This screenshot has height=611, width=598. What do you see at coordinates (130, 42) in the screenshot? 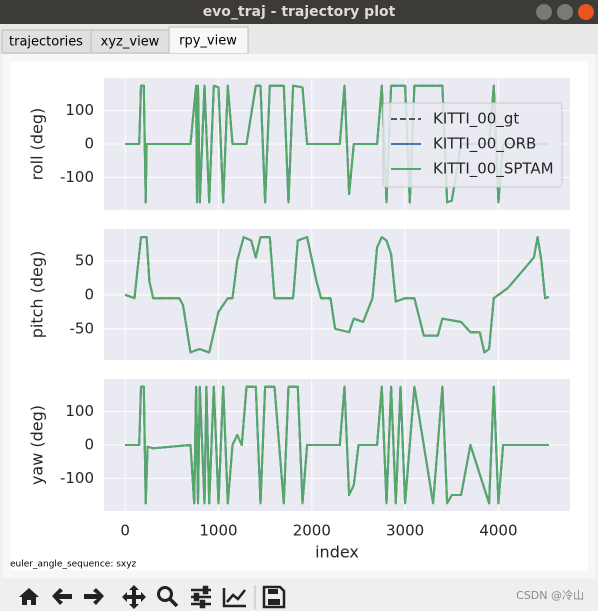
I see `tab-label: xyz_view` at bounding box center [130, 42].